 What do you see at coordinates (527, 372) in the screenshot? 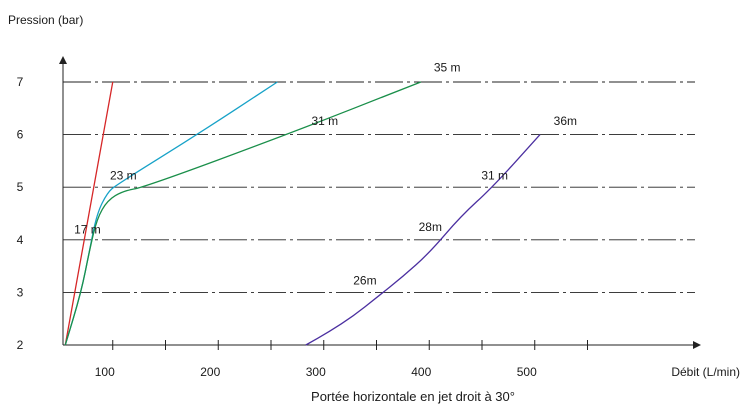
I see `x-tick-label: 500` at bounding box center [527, 372].